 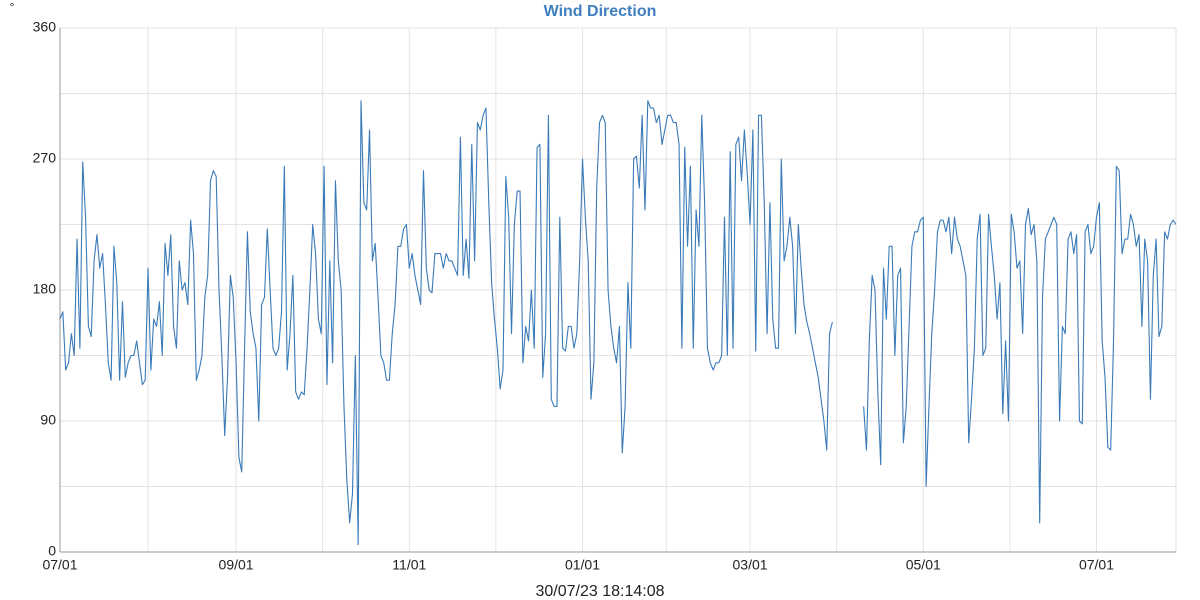 What do you see at coordinates (750, 565) in the screenshot?
I see `x-tick-label: 03/01` at bounding box center [750, 565].